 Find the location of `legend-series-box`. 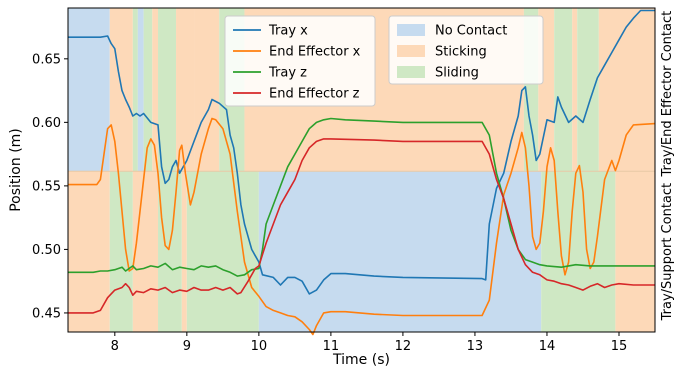

legend-series-box is located at coordinates (300, 61).